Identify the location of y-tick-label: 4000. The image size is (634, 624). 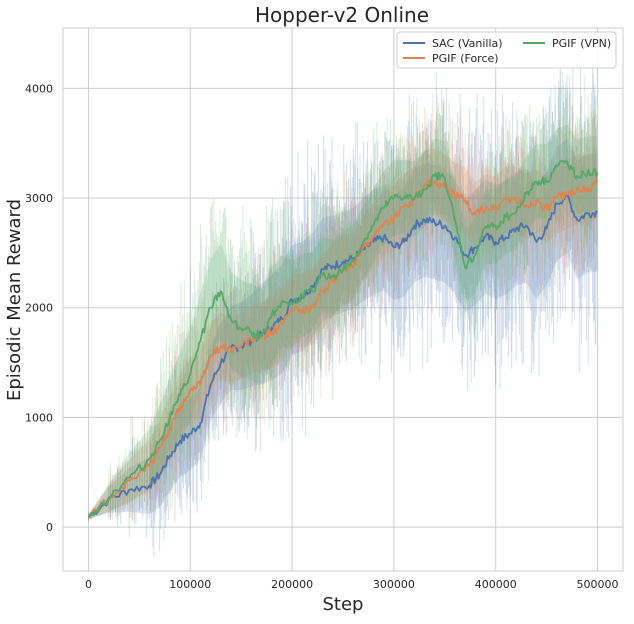
(39, 88).